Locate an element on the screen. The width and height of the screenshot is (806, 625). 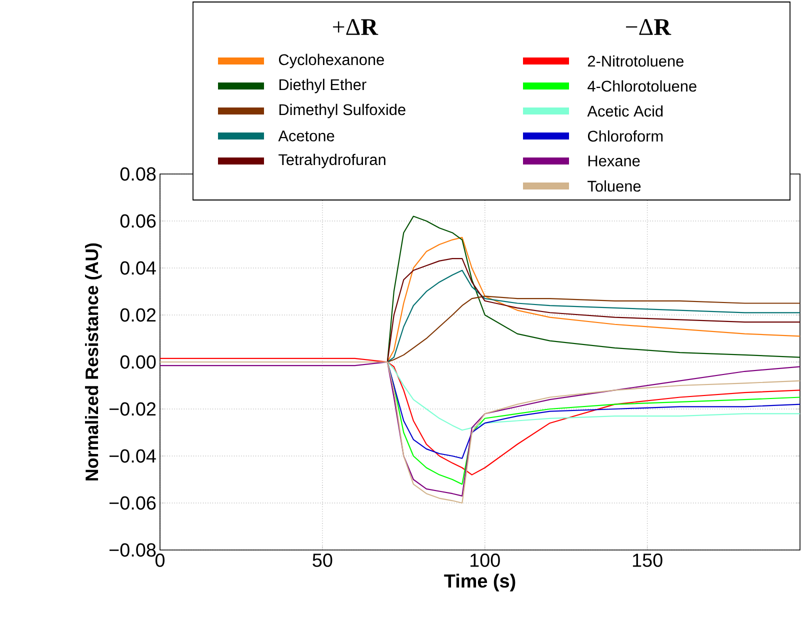
text: −ΔR is located at coordinates (649, 27).